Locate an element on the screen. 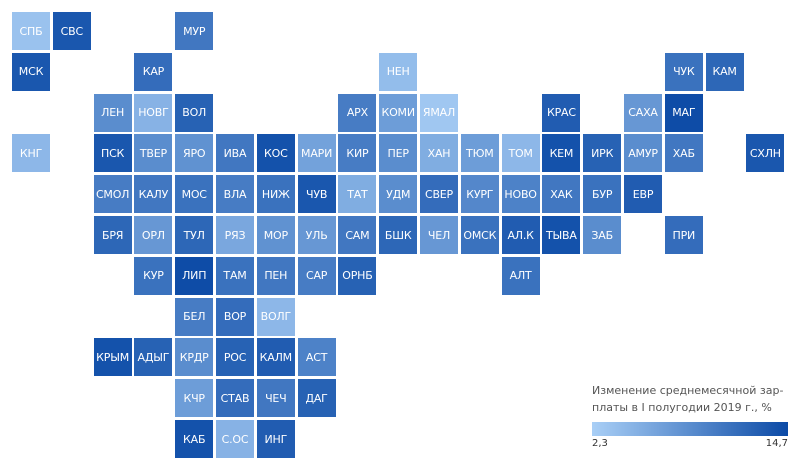 This screenshot has height=475, width=800. region-tile: ЛЕН is located at coordinates (112, 112).